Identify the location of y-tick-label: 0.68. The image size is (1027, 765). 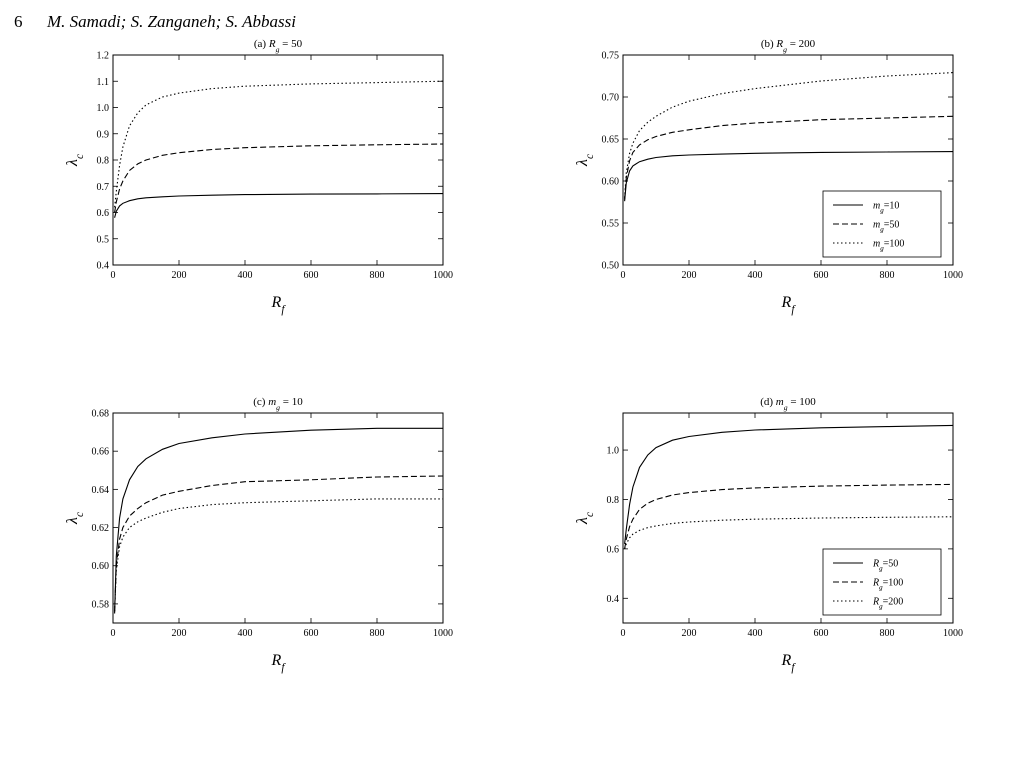
(101, 414).